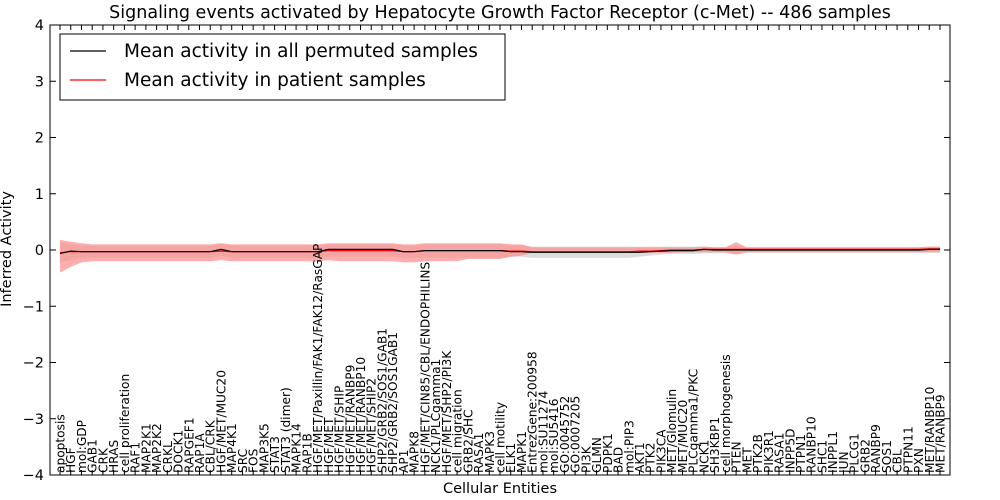 The width and height of the screenshot is (1000, 500). I want to click on x-tick-label: CBL/CRK, so click(211, 446).